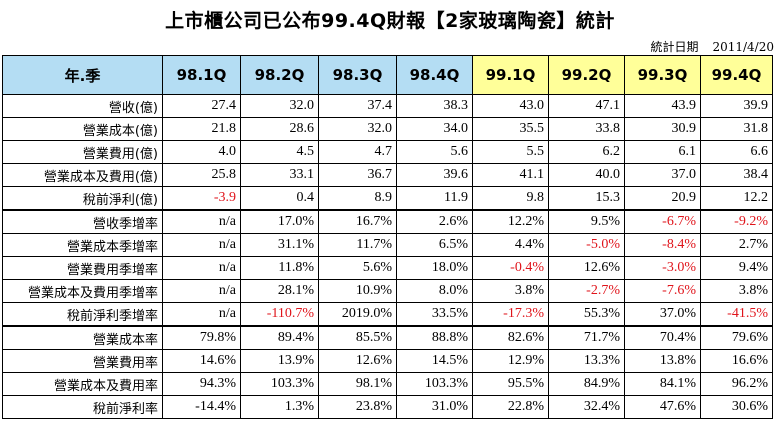 This screenshot has height=446, width=780. What do you see at coordinates (510, 245) in the screenshot?
I see `table-cell: 4.4%` at bounding box center [510, 245].